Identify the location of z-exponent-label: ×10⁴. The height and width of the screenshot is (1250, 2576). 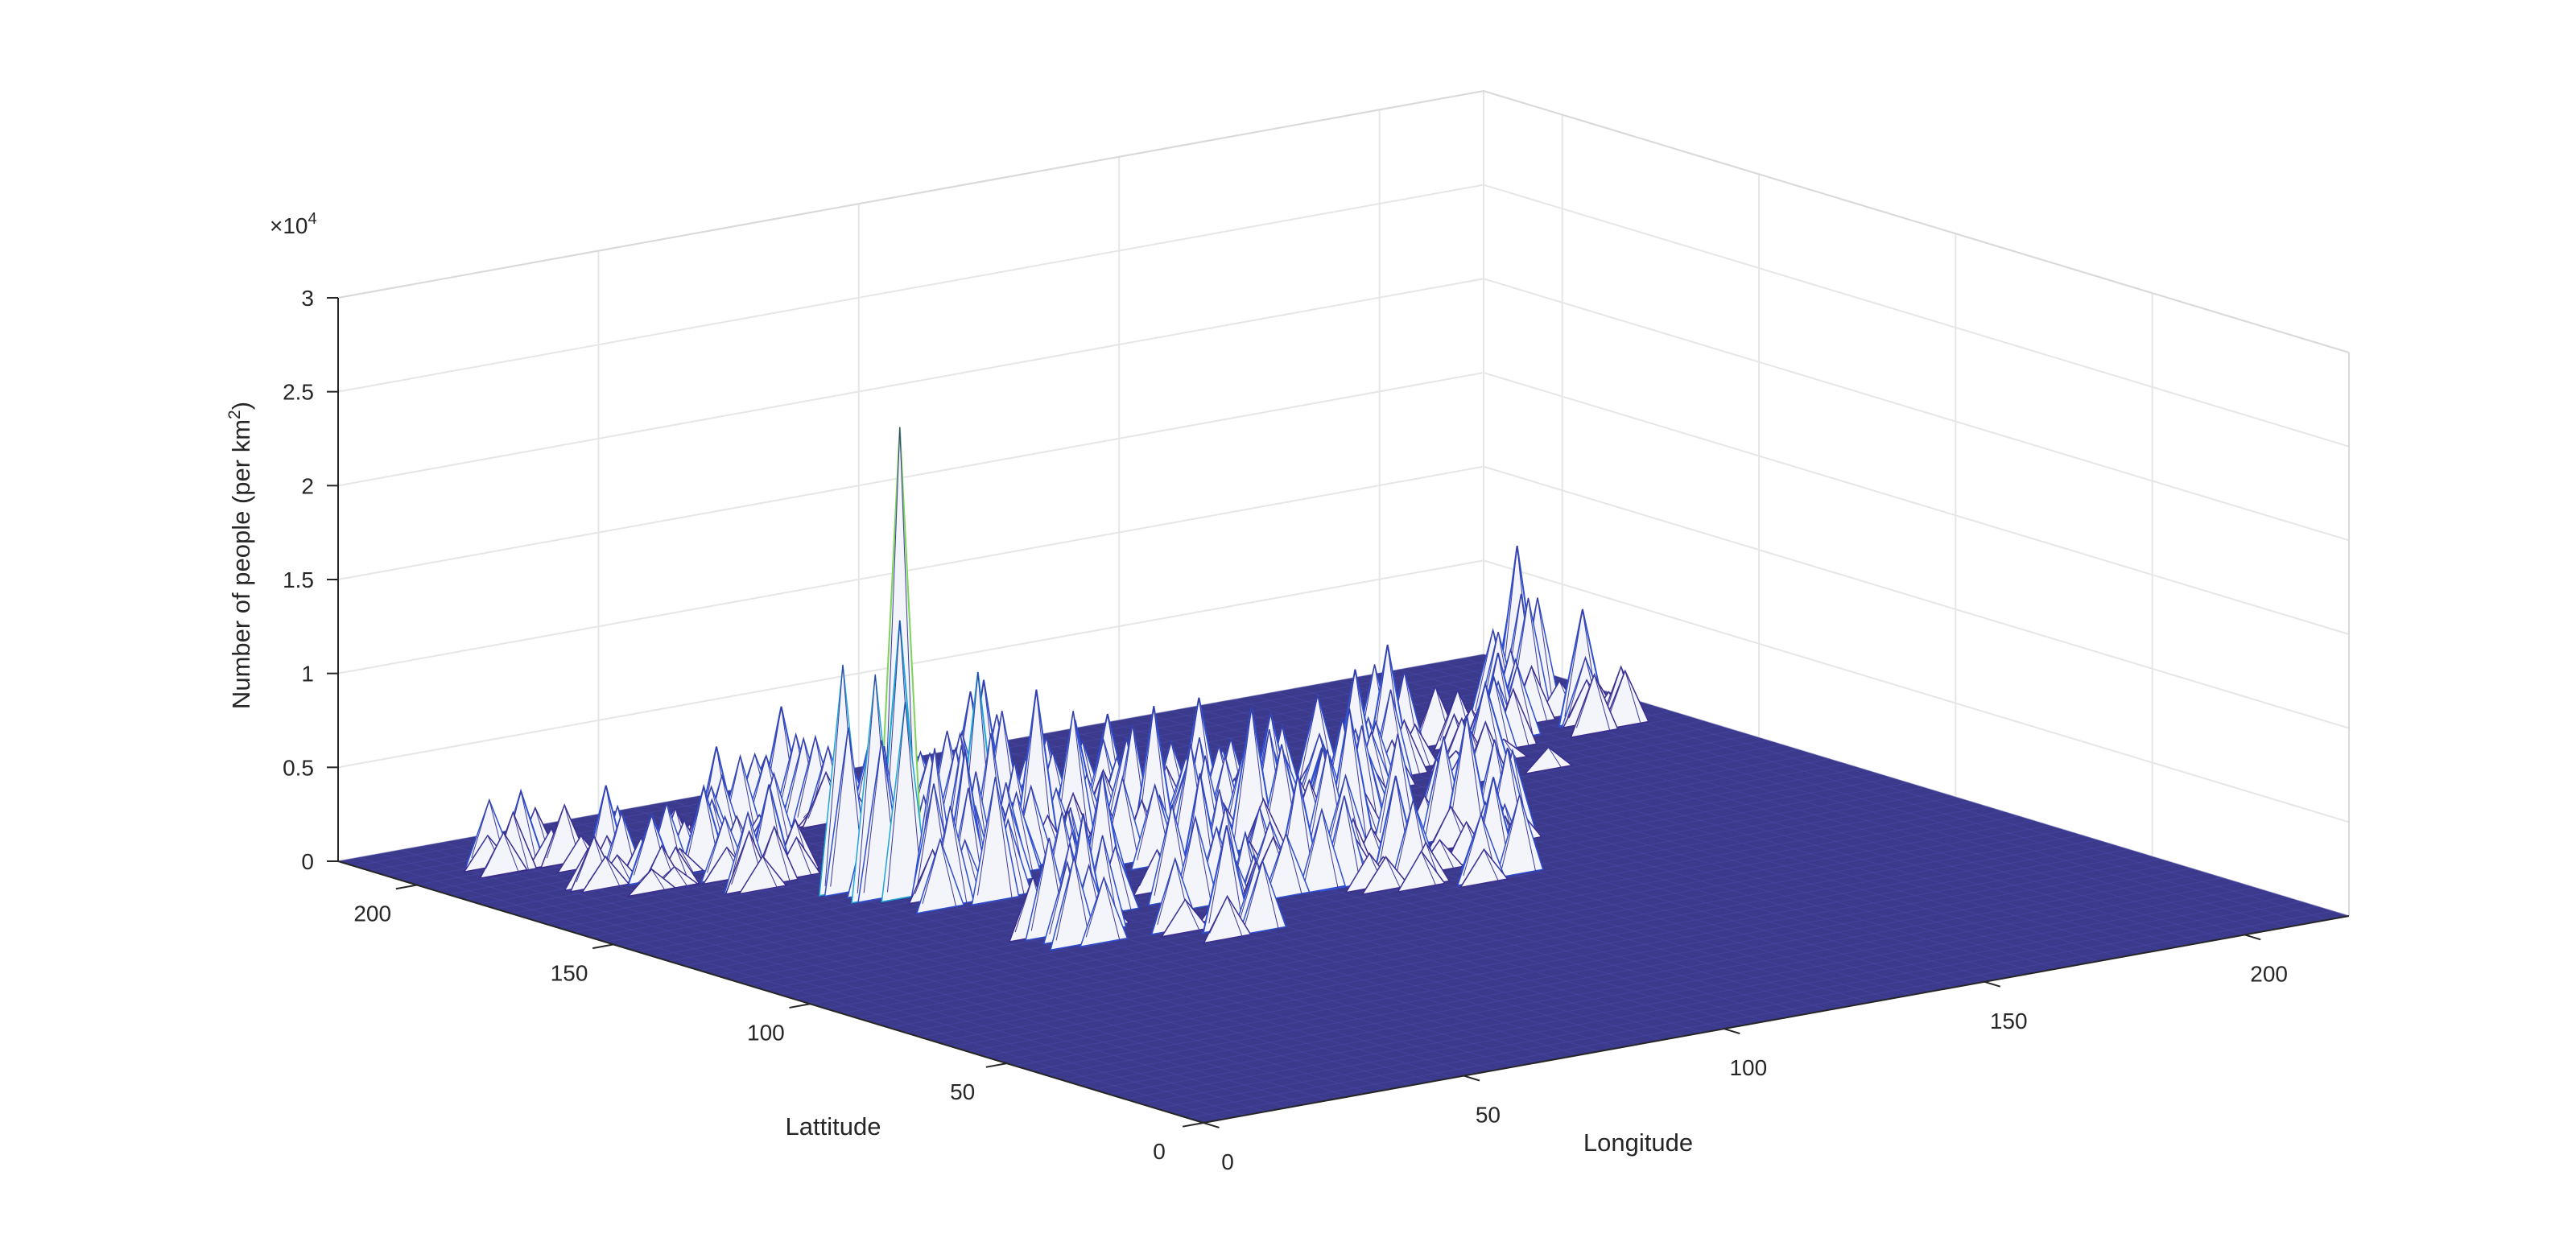
(293, 224).